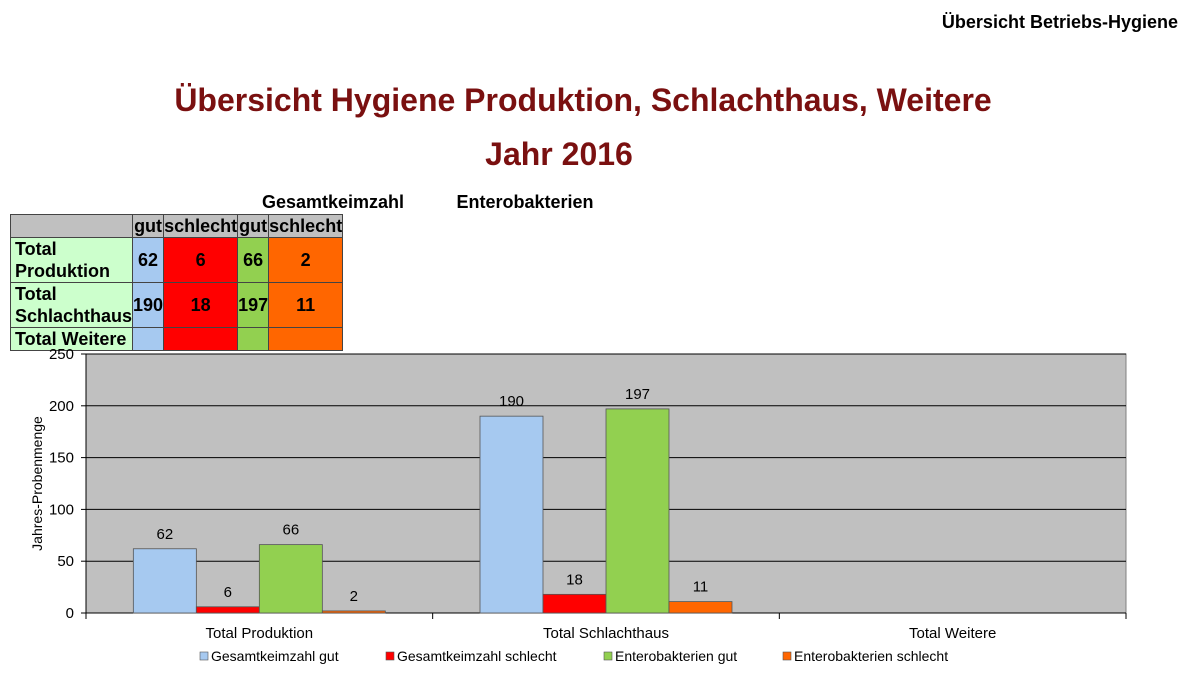 This screenshot has width=1190, height=678. What do you see at coordinates (574, 579) in the screenshot?
I see `data-label: 18` at bounding box center [574, 579].